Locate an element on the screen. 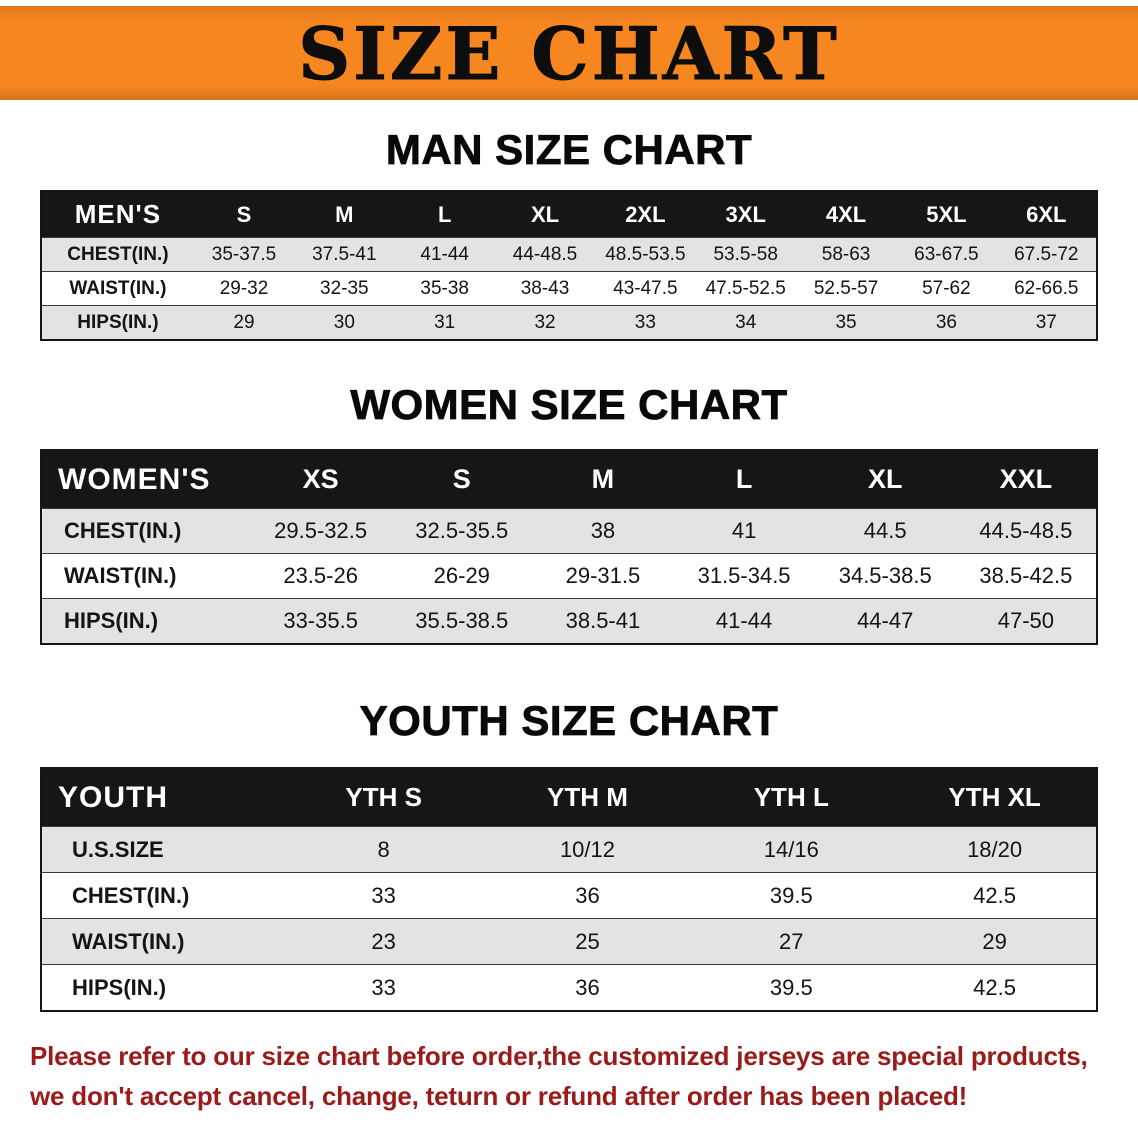 Image resolution: width=1138 pixels, height=1132 pixels. section-heading-youth: YOUTH SIZE CHART is located at coordinates (569, 721).